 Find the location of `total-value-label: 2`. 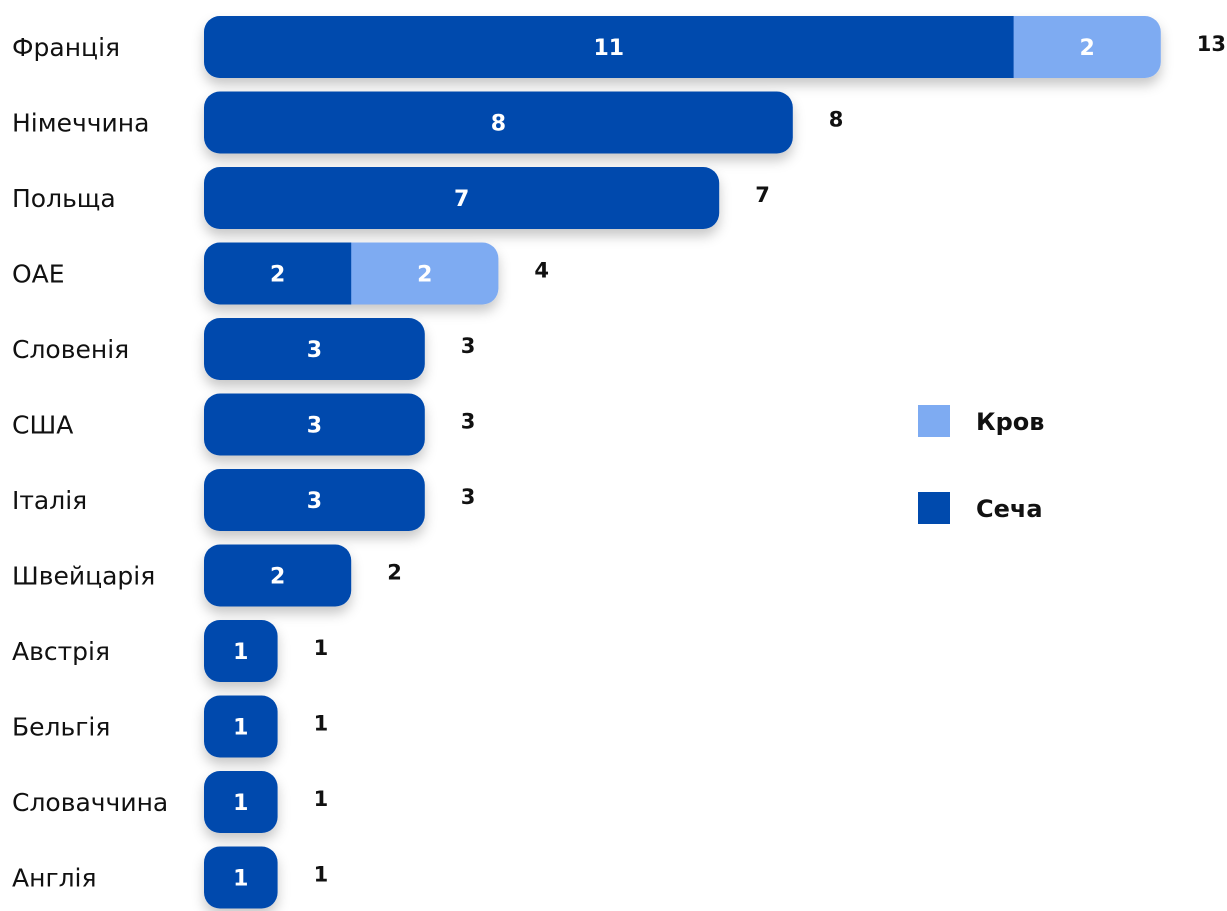

total-value-label: 2 is located at coordinates (394, 573).